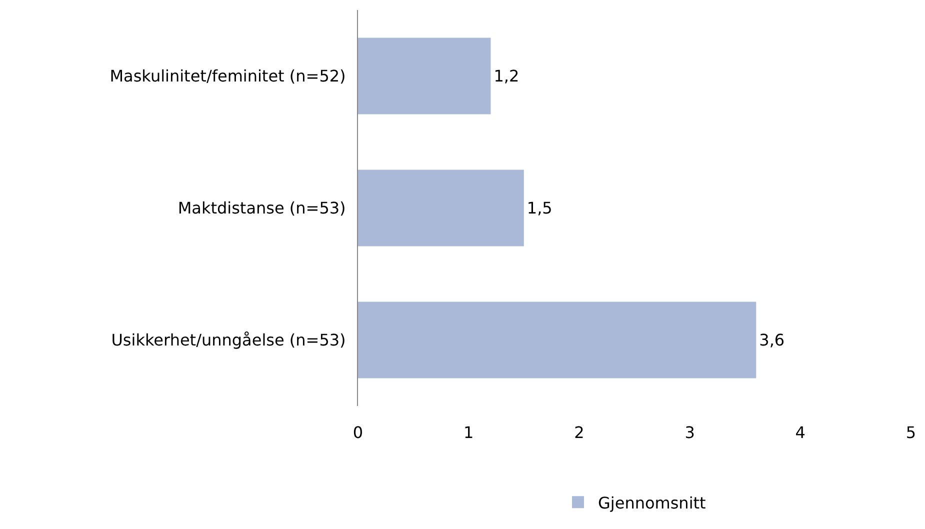 The height and width of the screenshot is (529, 925). I want to click on legend-label: Gjennomsnitt, so click(652, 502).